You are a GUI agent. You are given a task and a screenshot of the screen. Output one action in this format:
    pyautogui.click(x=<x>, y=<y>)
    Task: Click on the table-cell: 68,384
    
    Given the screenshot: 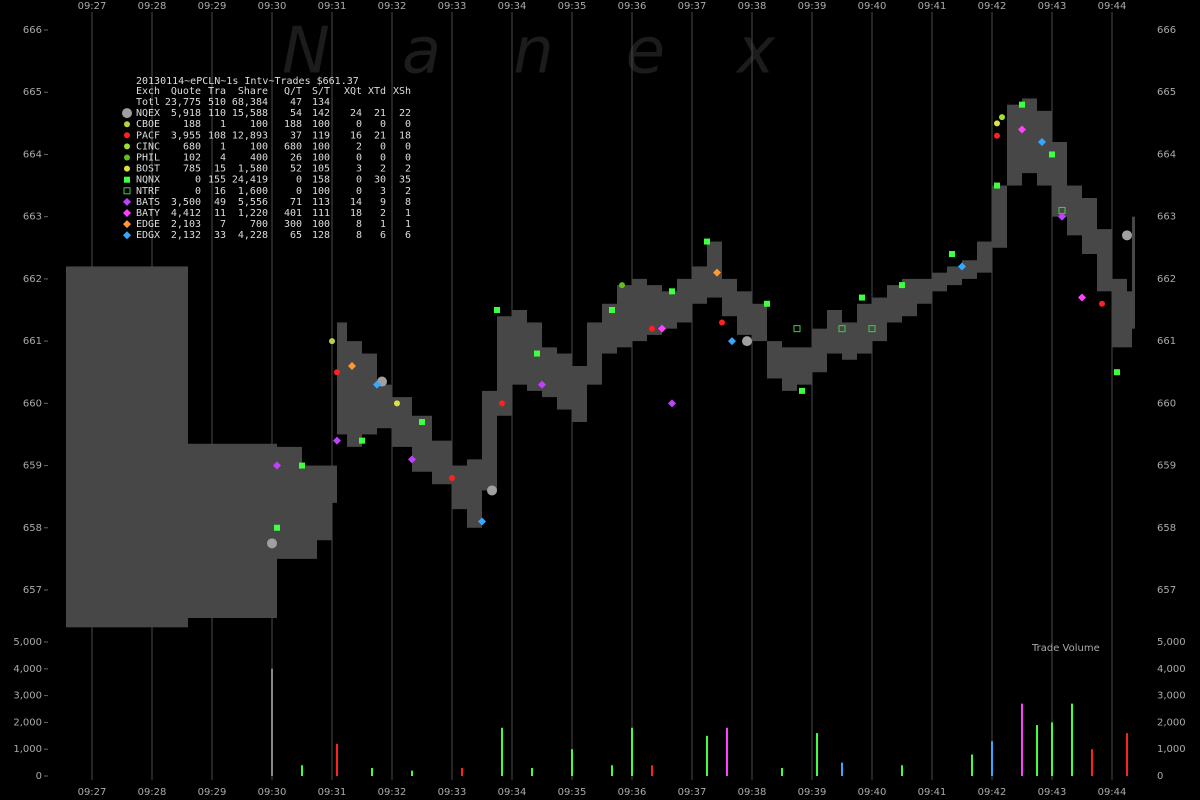 What is the action you would take?
    pyautogui.click(x=250, y=102)
    